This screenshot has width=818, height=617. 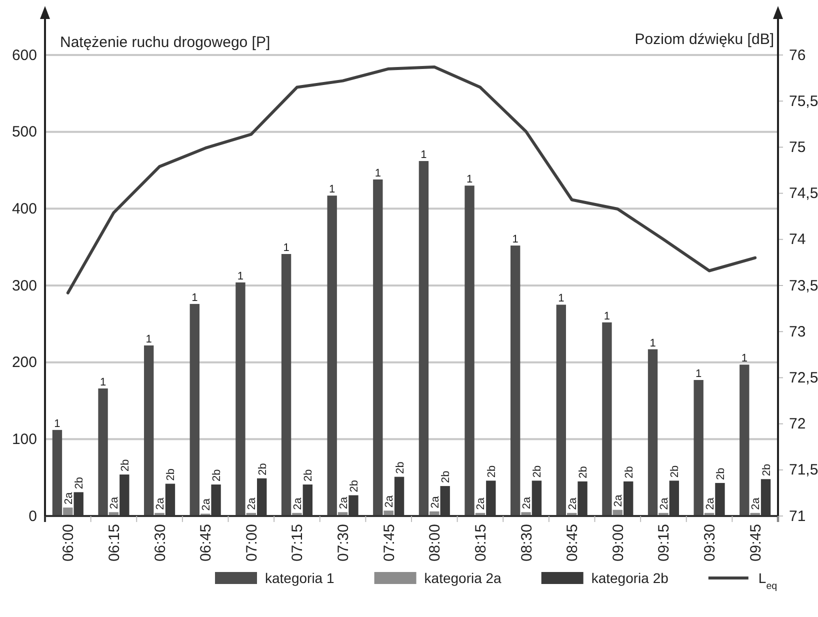 What do you see at coordinates (704, 39) in the screenshot?
I see `y2-axis-title: Poziom dźwięku [dB]` at bounding box center [704, 39].